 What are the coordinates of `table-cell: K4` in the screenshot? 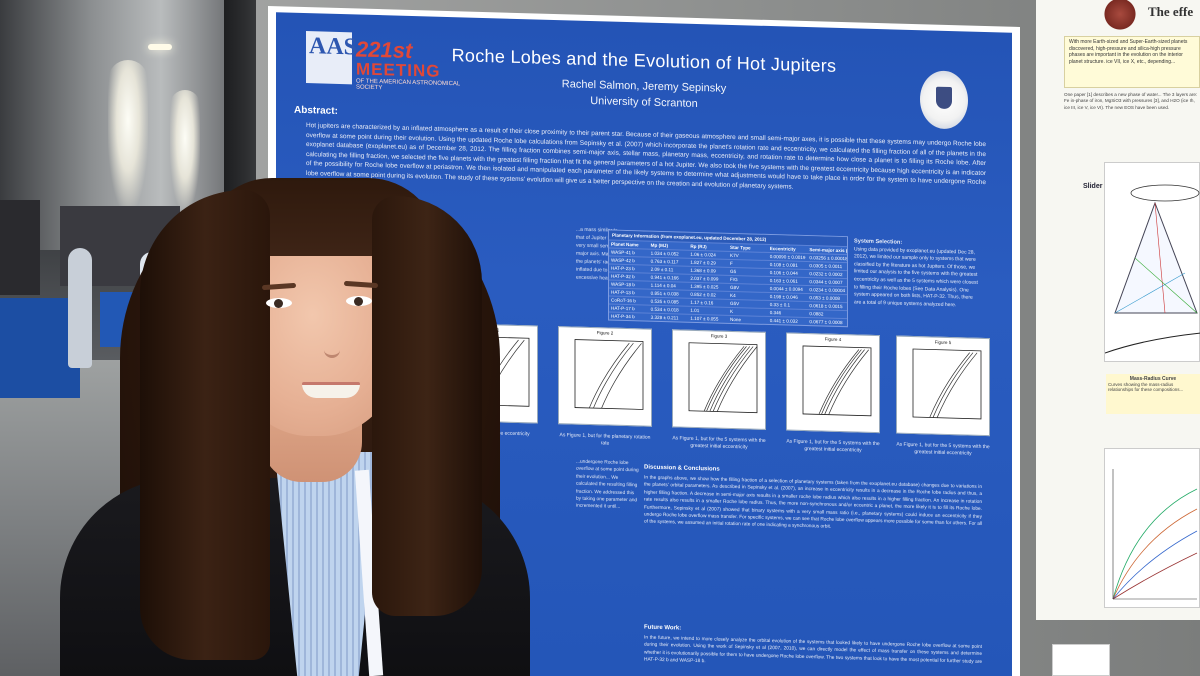 It's located at (733, 295).